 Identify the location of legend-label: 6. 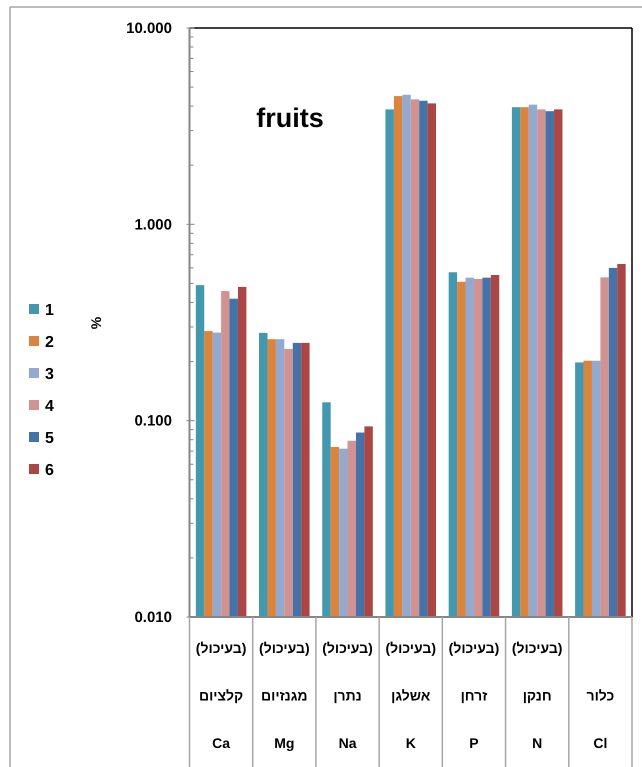
(49, 470).